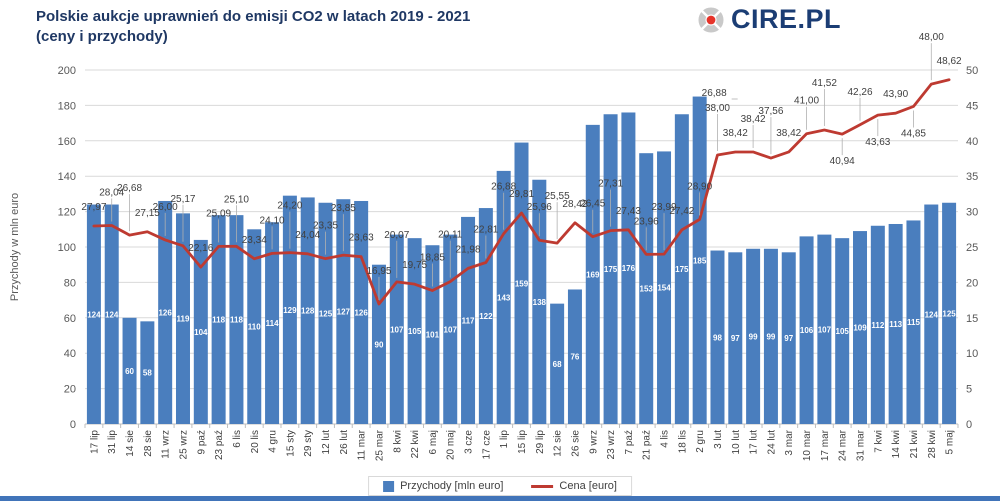 The width and height of the screenshot is (1000, 501). What do you see at coordinates (557, 364) in the screenshot?
I see `bar-value-label: 68` at bounding box center [557, 364].